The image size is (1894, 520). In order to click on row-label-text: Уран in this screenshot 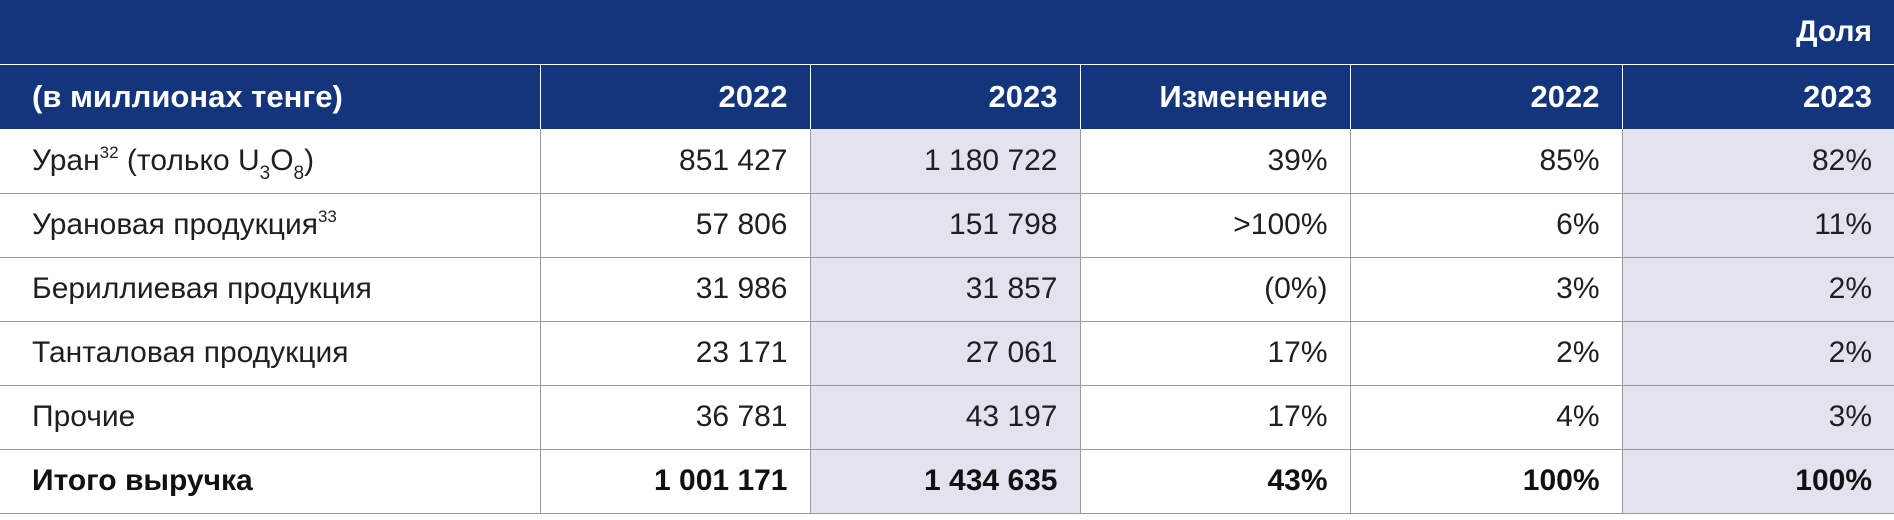, I will do `click(66, 160)`.